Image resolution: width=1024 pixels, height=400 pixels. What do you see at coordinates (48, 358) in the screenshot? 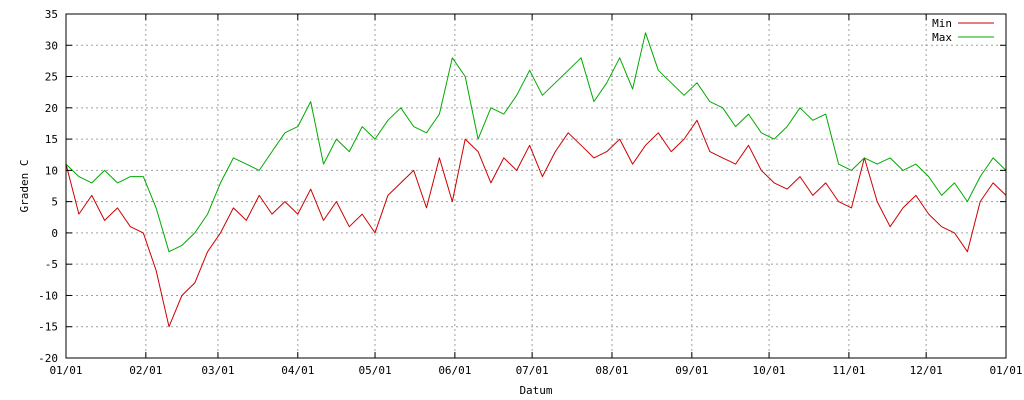
I see `y-tick-label: -20` at bounding box center [48, 358].